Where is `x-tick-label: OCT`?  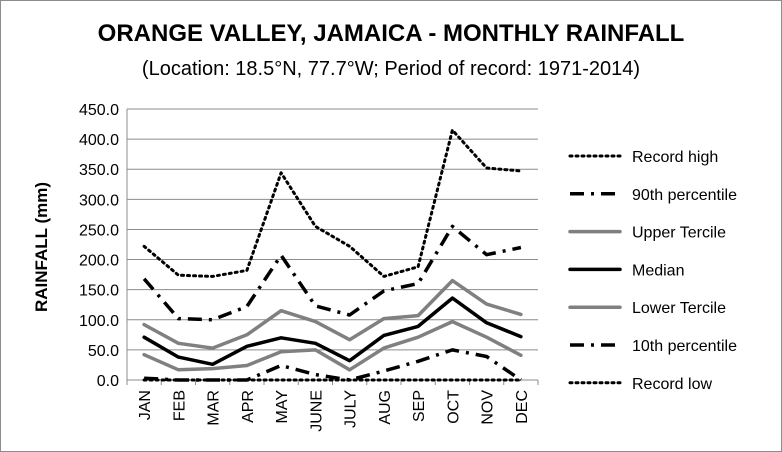 x-tick-label: OCT is located at coordinates (453, 407).